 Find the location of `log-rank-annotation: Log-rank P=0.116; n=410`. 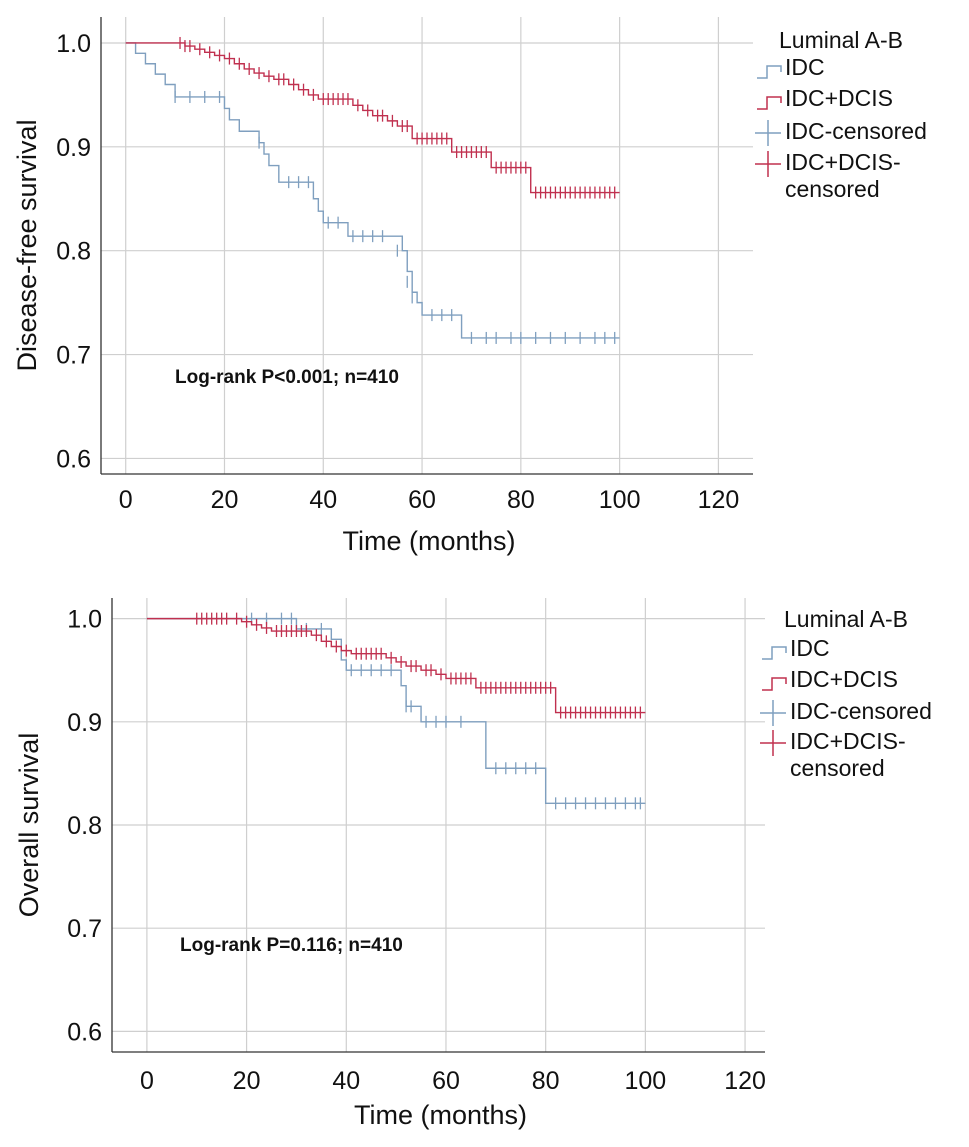

log-rank-annotation: Log-rank P=0.116; n=410 is located at coordinates (291, 945).